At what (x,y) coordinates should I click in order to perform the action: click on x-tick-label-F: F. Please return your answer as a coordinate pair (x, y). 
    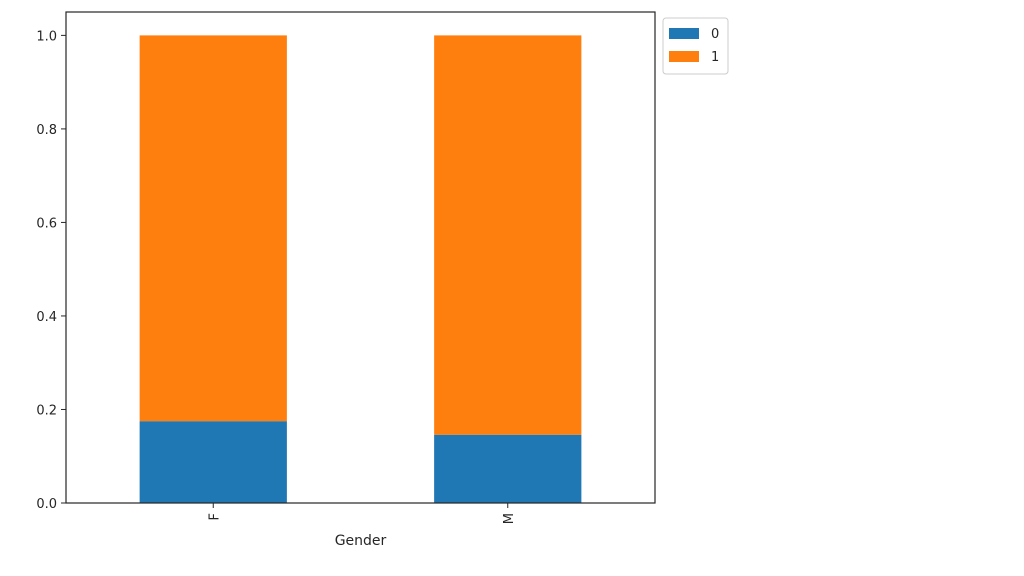
    Looking at the image, I should click on (214, 516).